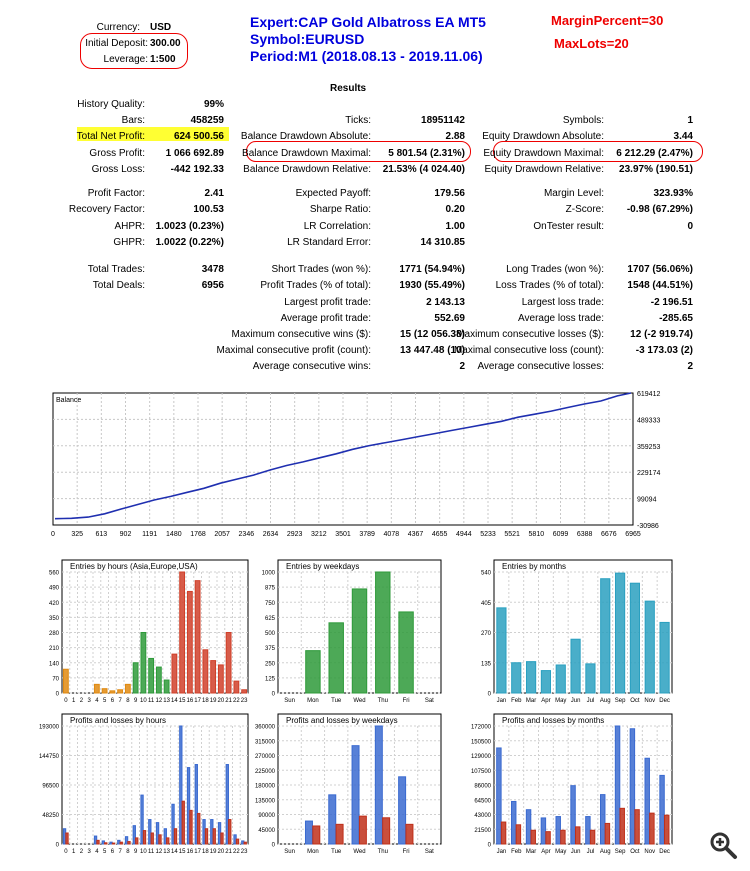 Image resolution: width=750 pixels, height=871 pixels. I want to click on x-tick-label: Fri, so click(406, 852).